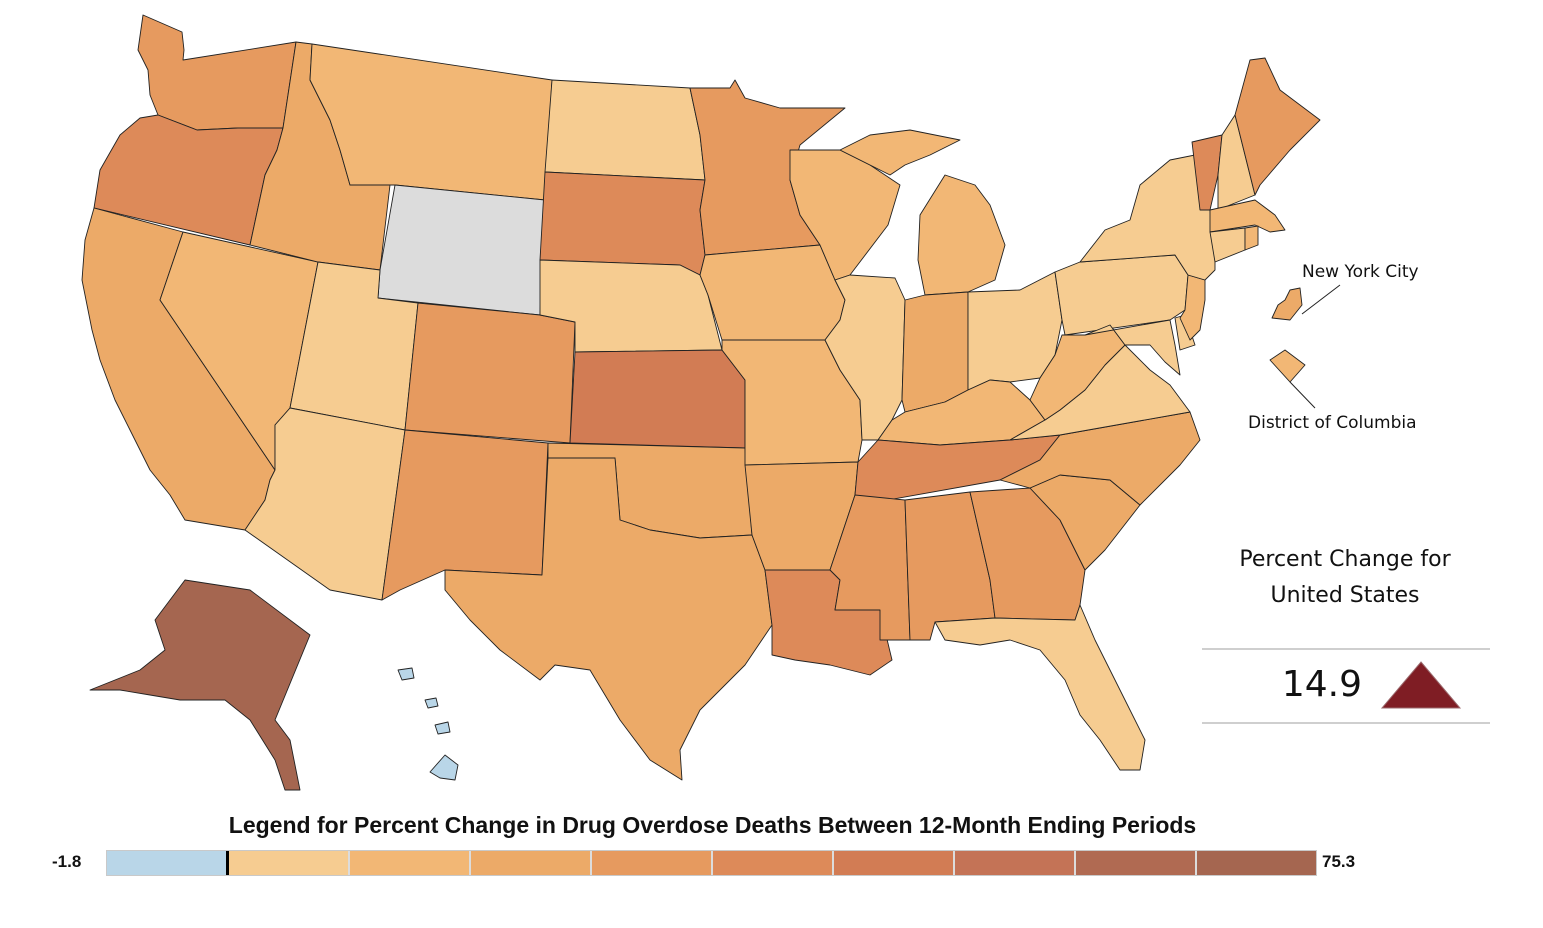  What do you see at coordinates (1192, 307) in the screenshot?
I see `state-new-jersey` at bounding box center [1192, 307].